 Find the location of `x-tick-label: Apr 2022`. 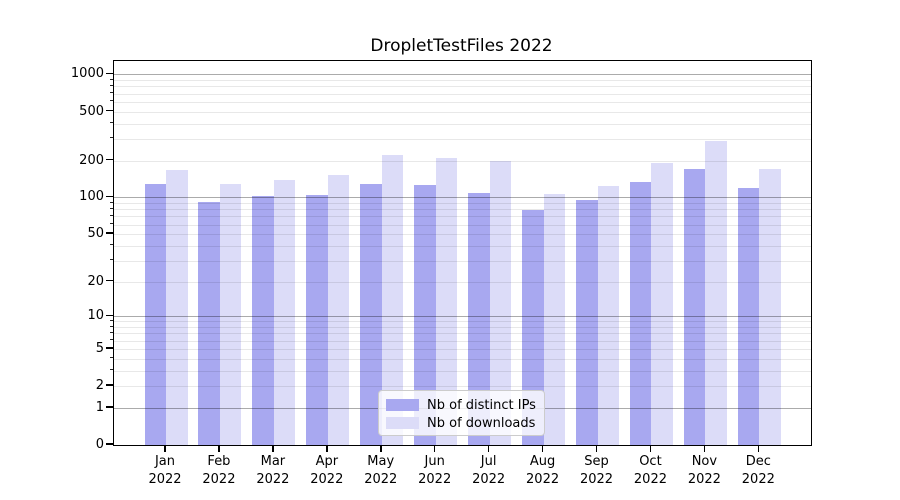

x-tick-label: Apr 2022 is located at coordinates (327, 470).